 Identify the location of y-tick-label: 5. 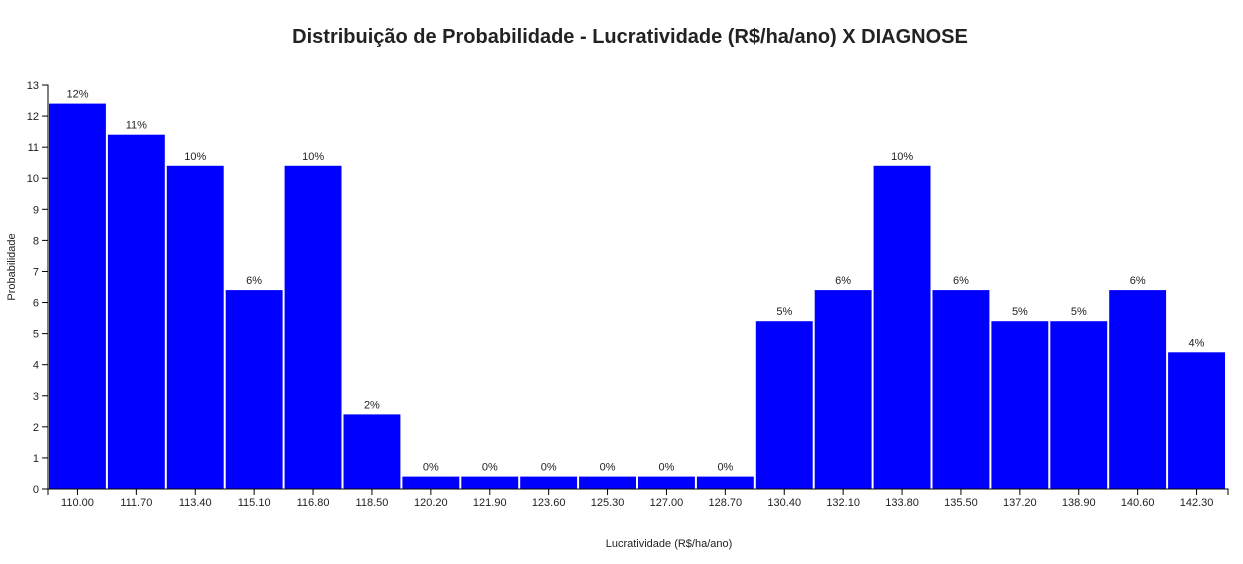
(36, 335).